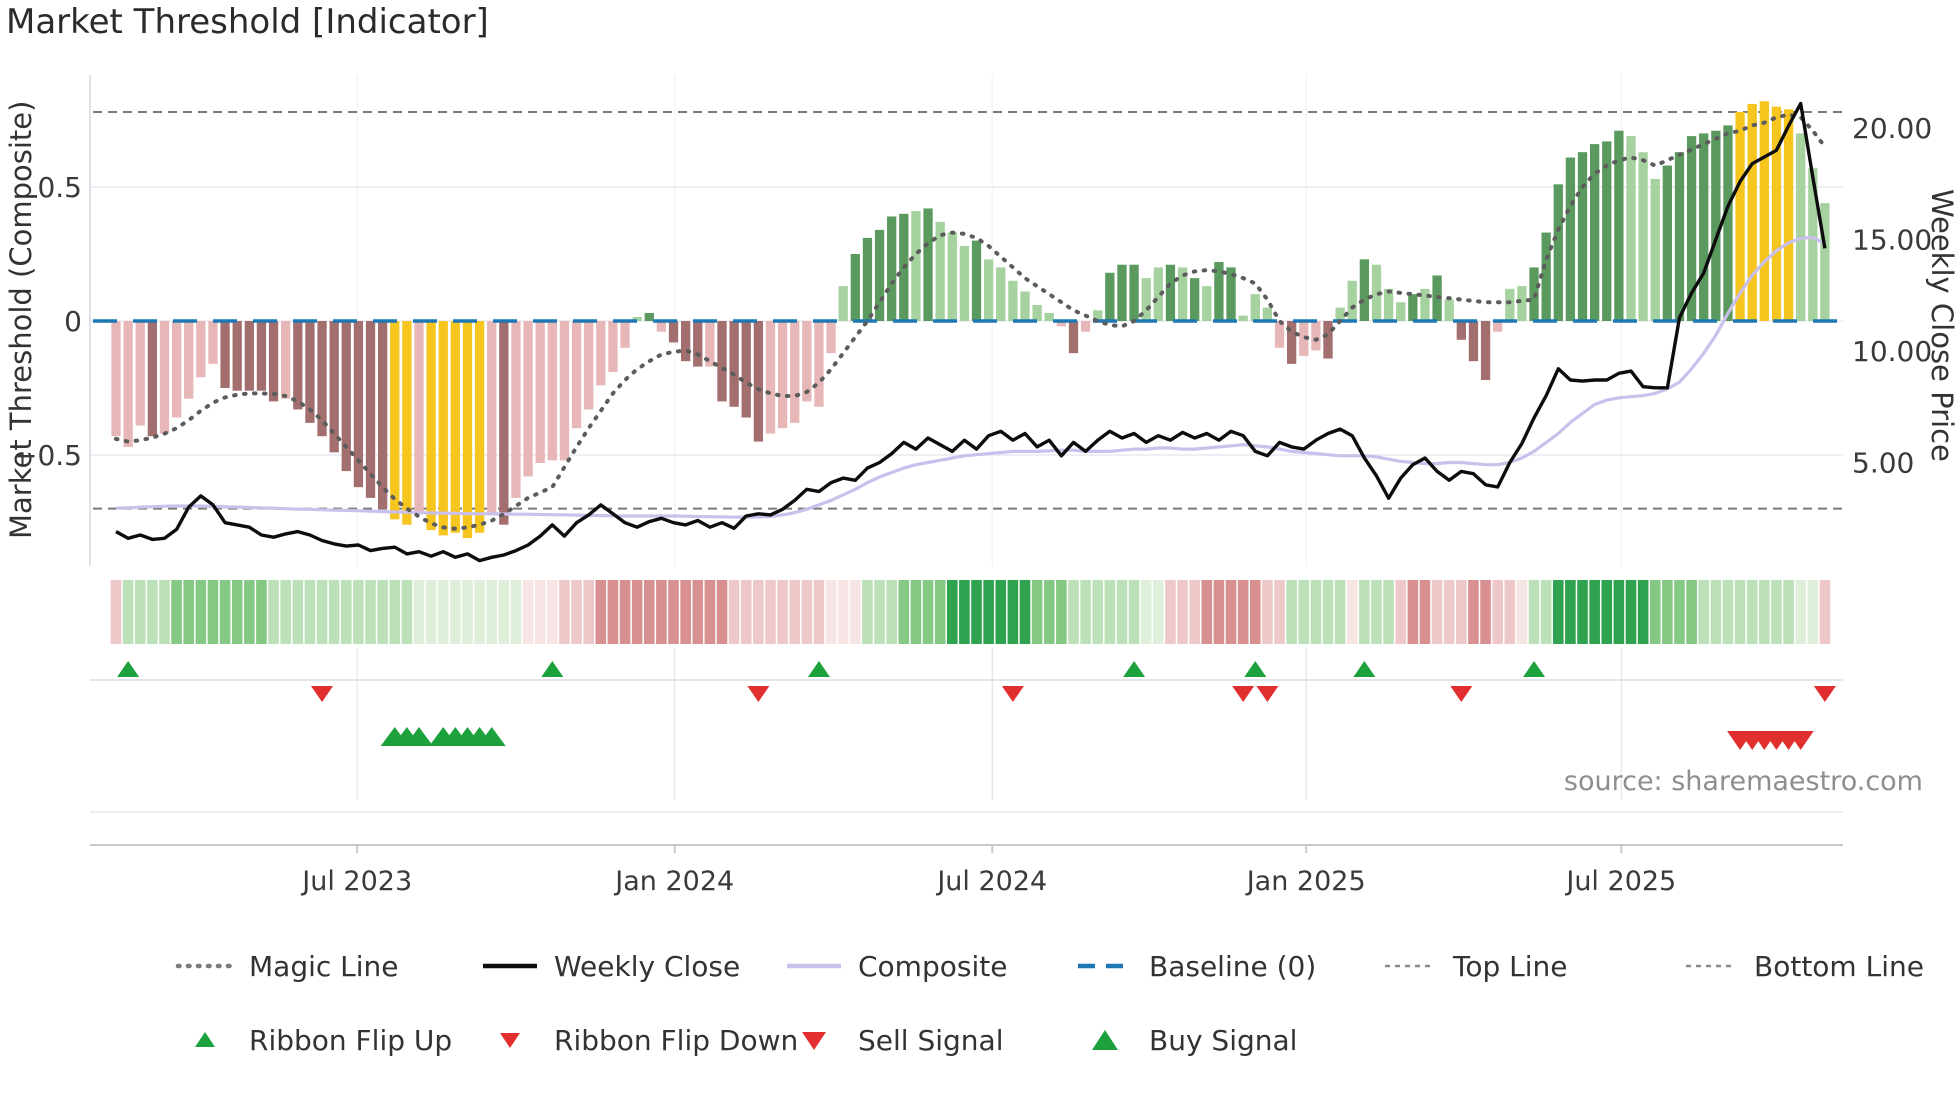 Image resolution: width=1960 pixels, height=1102 pixels. Describe the element at coordinates (1510, 966) in the screenshot. I see `legend-label: Top Line` at that location.